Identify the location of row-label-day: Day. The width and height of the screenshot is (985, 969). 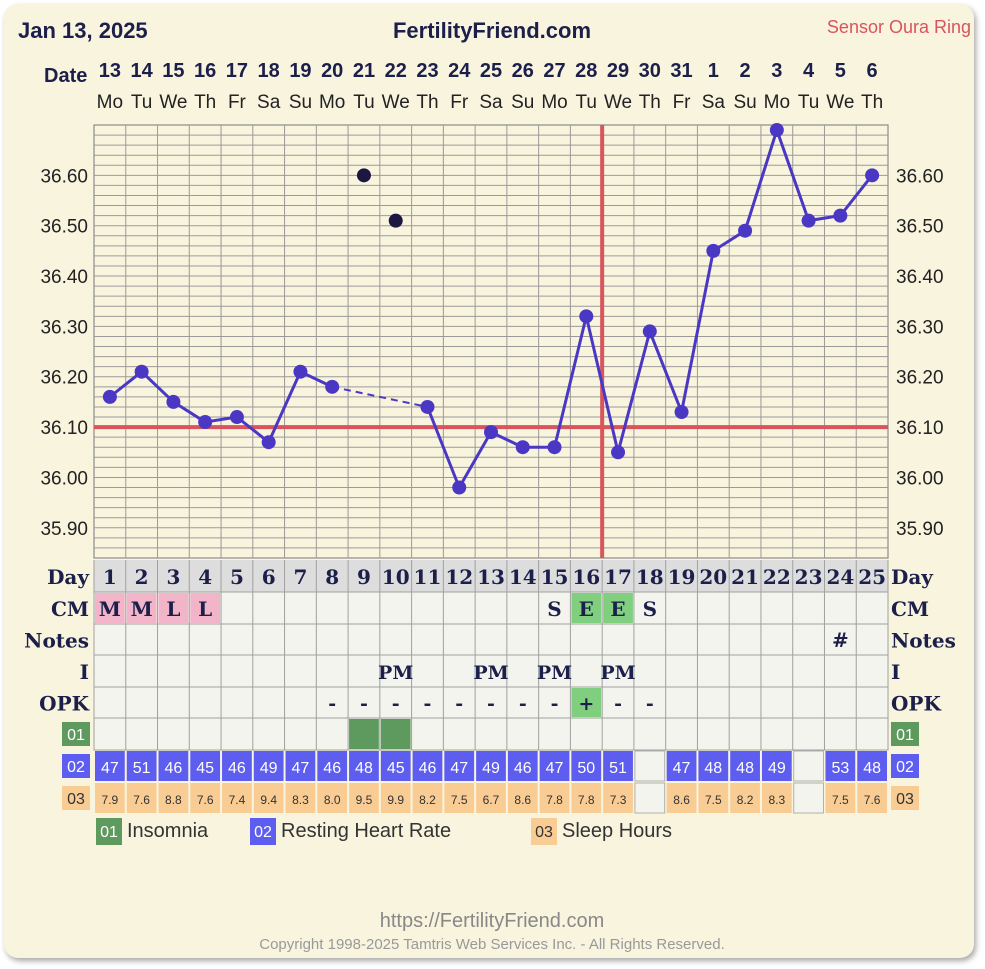
(68, 577).